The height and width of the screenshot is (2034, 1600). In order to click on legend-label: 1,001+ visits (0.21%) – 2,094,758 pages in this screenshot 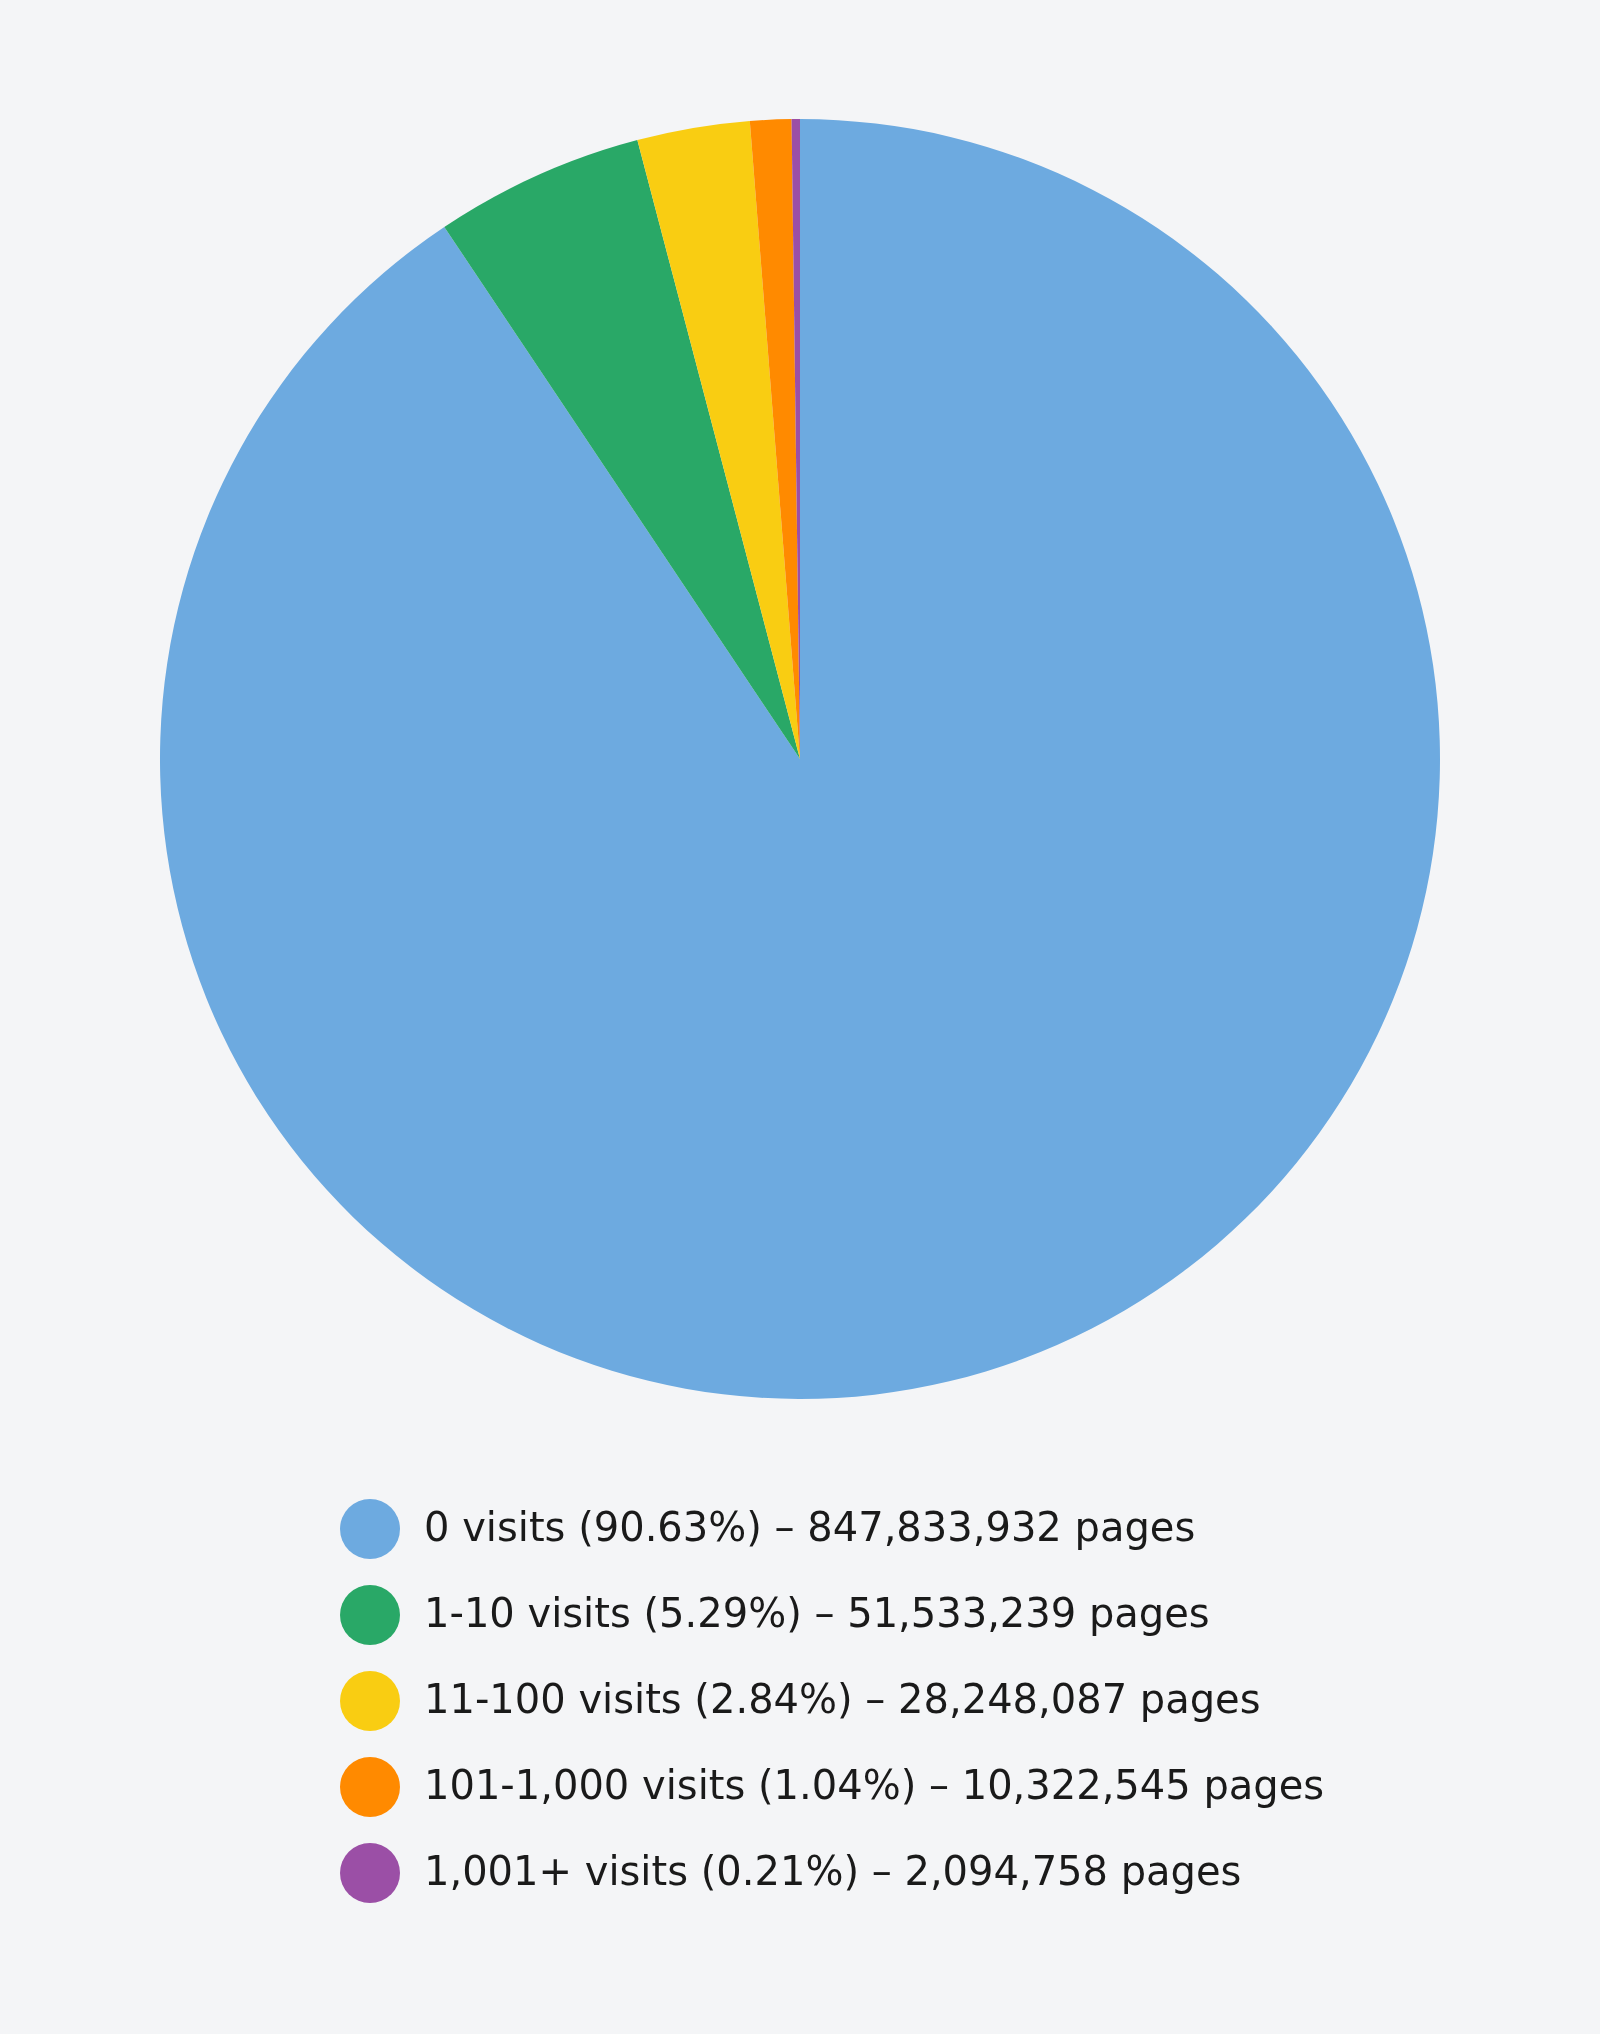, I will do `click(833, 1871)`.